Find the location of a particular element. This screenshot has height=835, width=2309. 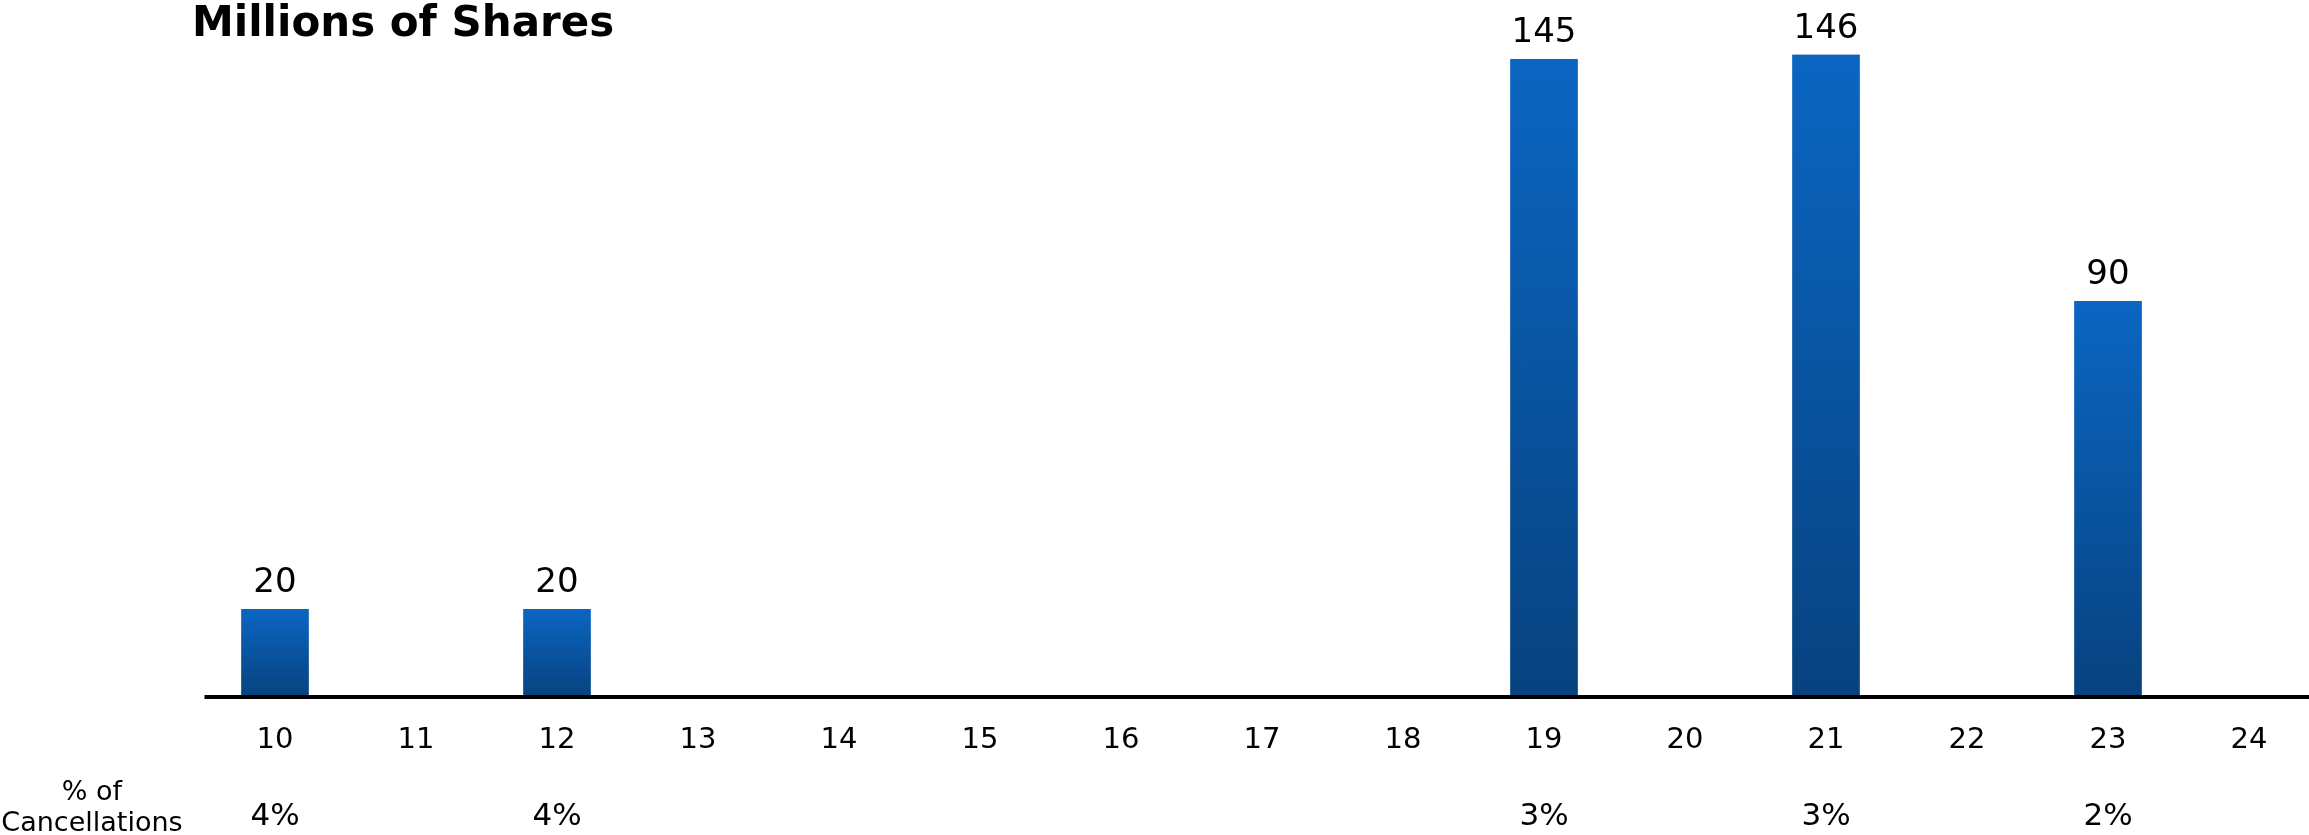

x-tick-label: 23 is located at coordinates (2108, 738).